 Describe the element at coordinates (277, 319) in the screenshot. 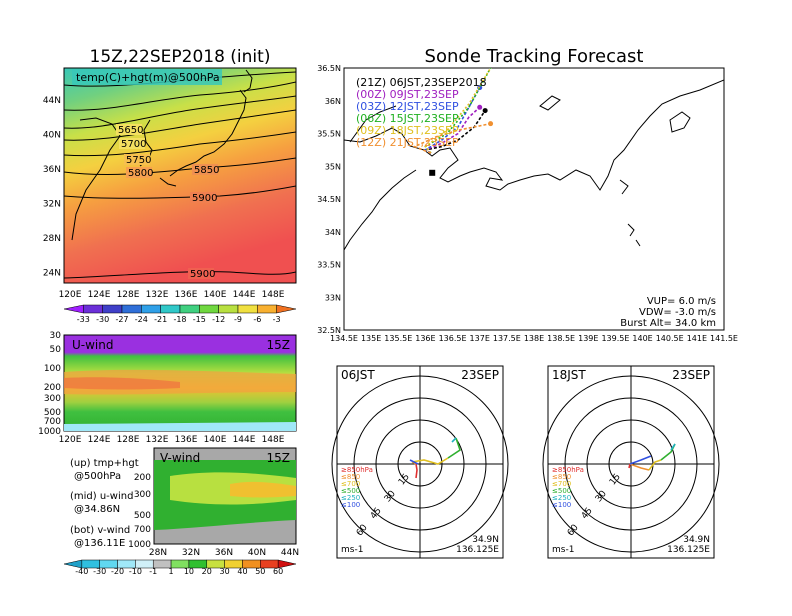

I see `colorbar-label: -3` at that location.